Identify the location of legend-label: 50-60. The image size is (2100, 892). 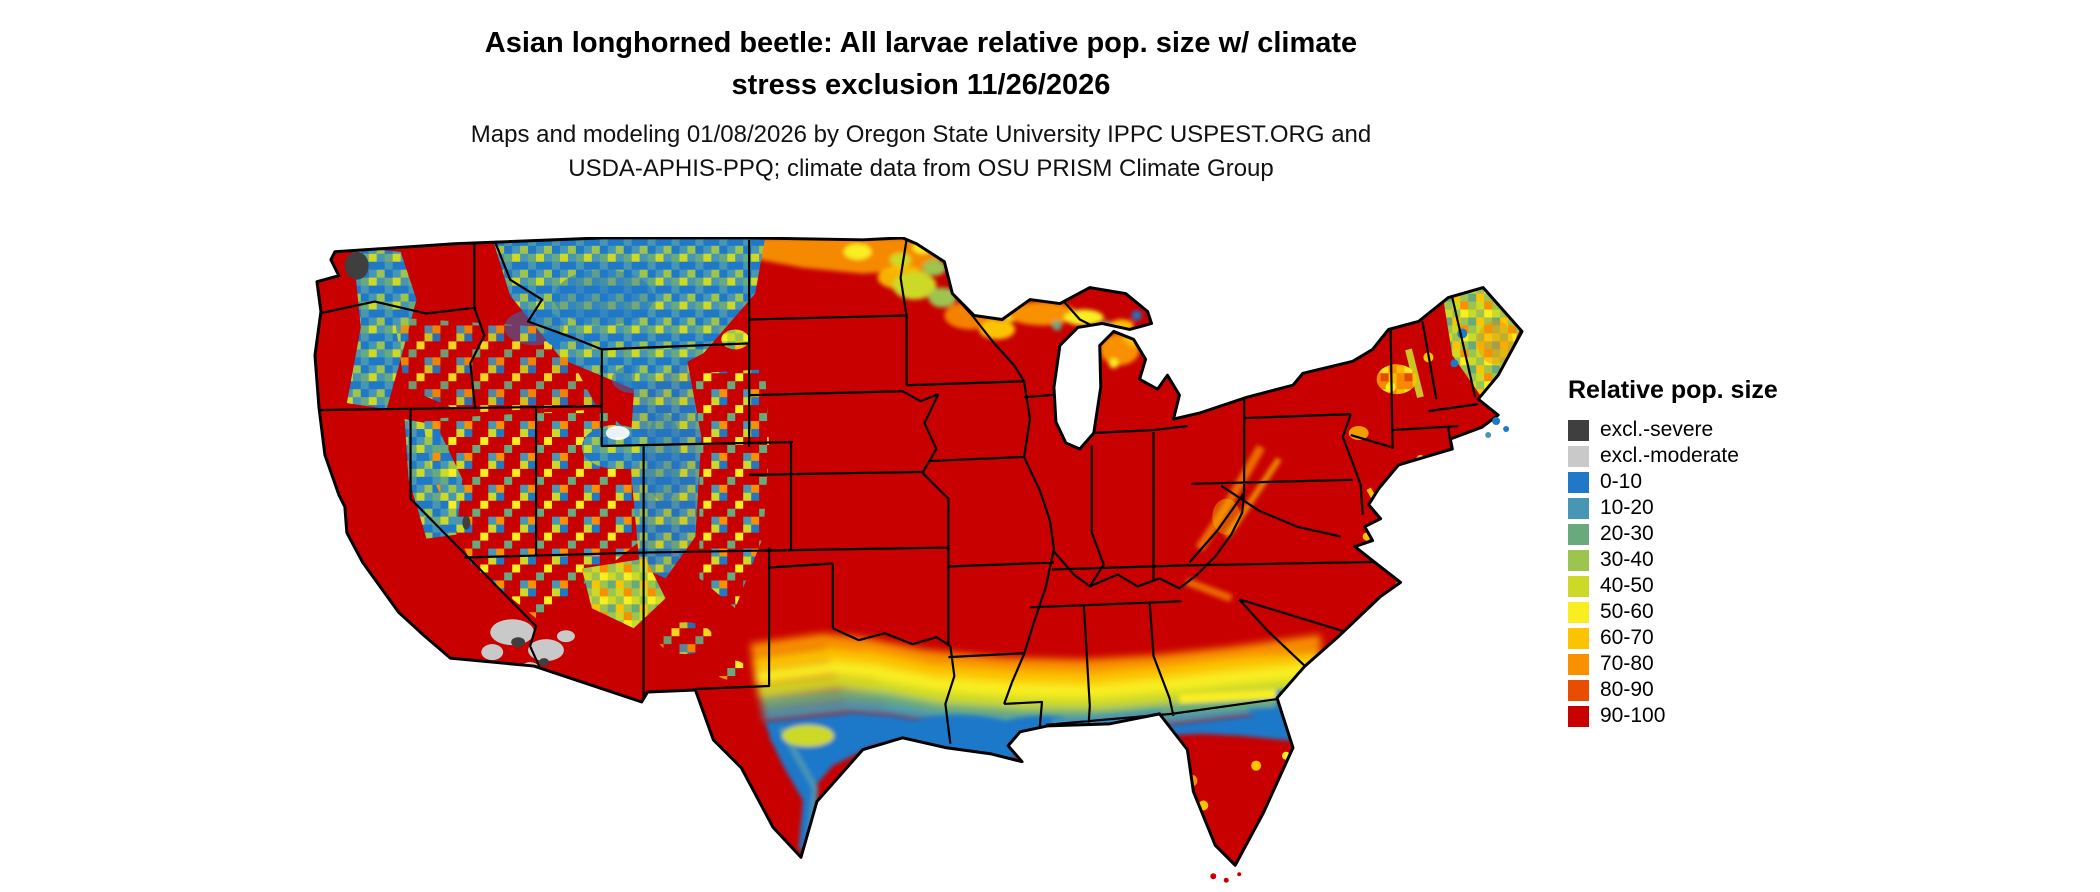
(1627, 611).